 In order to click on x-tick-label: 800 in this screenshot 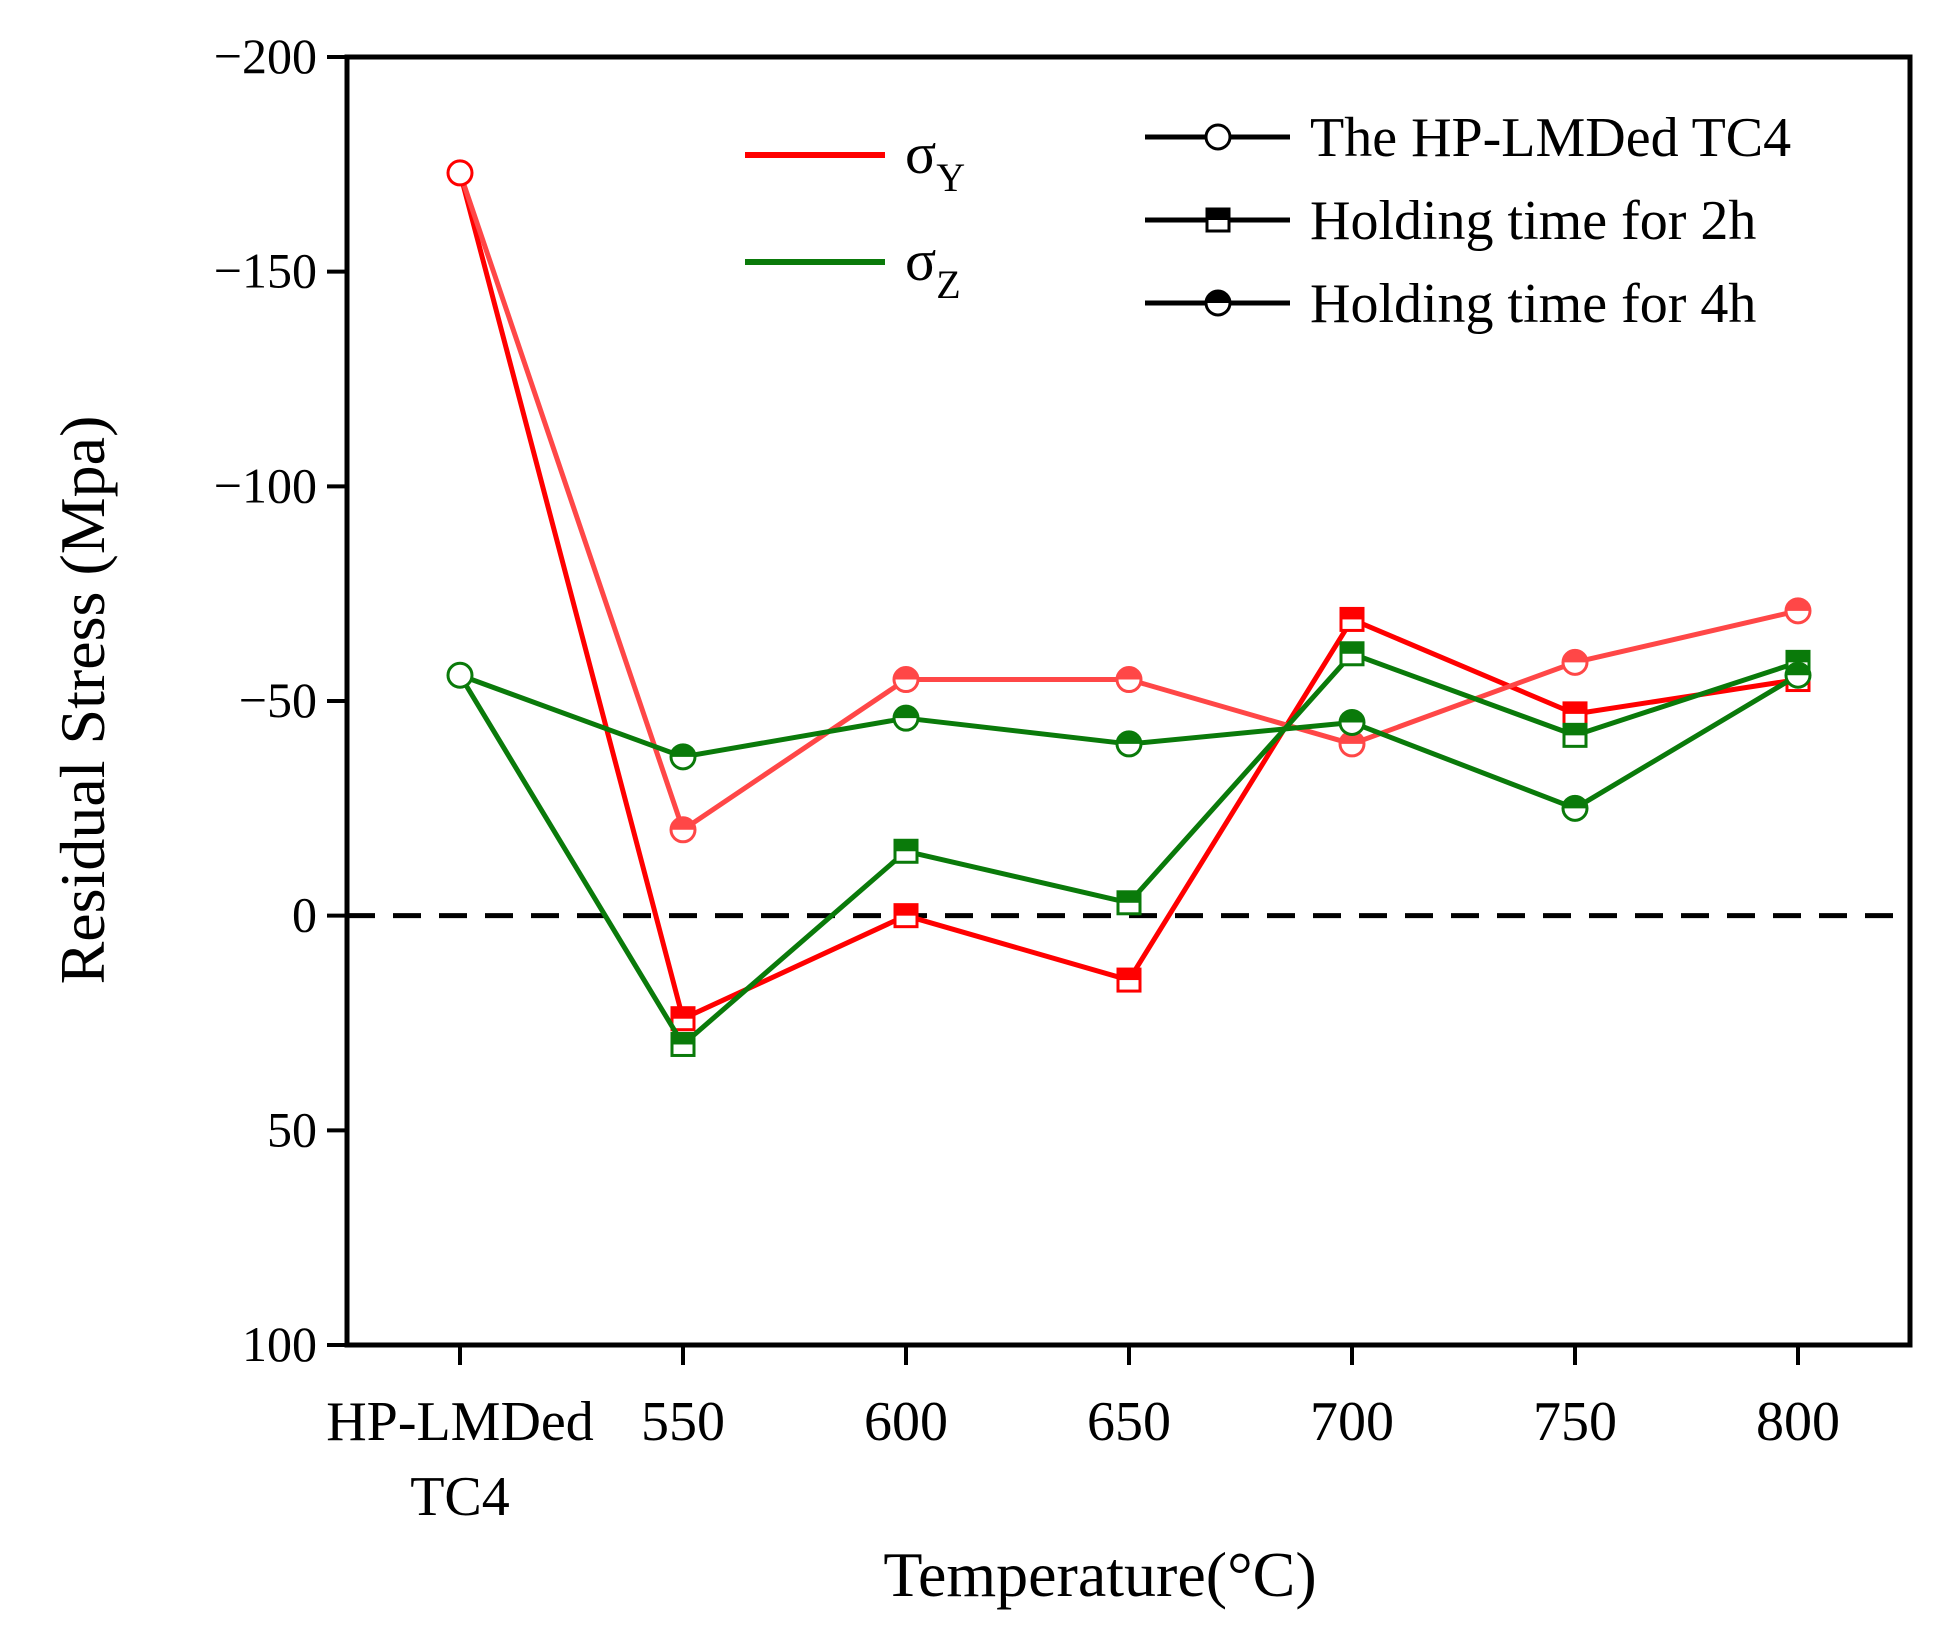, I will do `click(1798, 1422)`.